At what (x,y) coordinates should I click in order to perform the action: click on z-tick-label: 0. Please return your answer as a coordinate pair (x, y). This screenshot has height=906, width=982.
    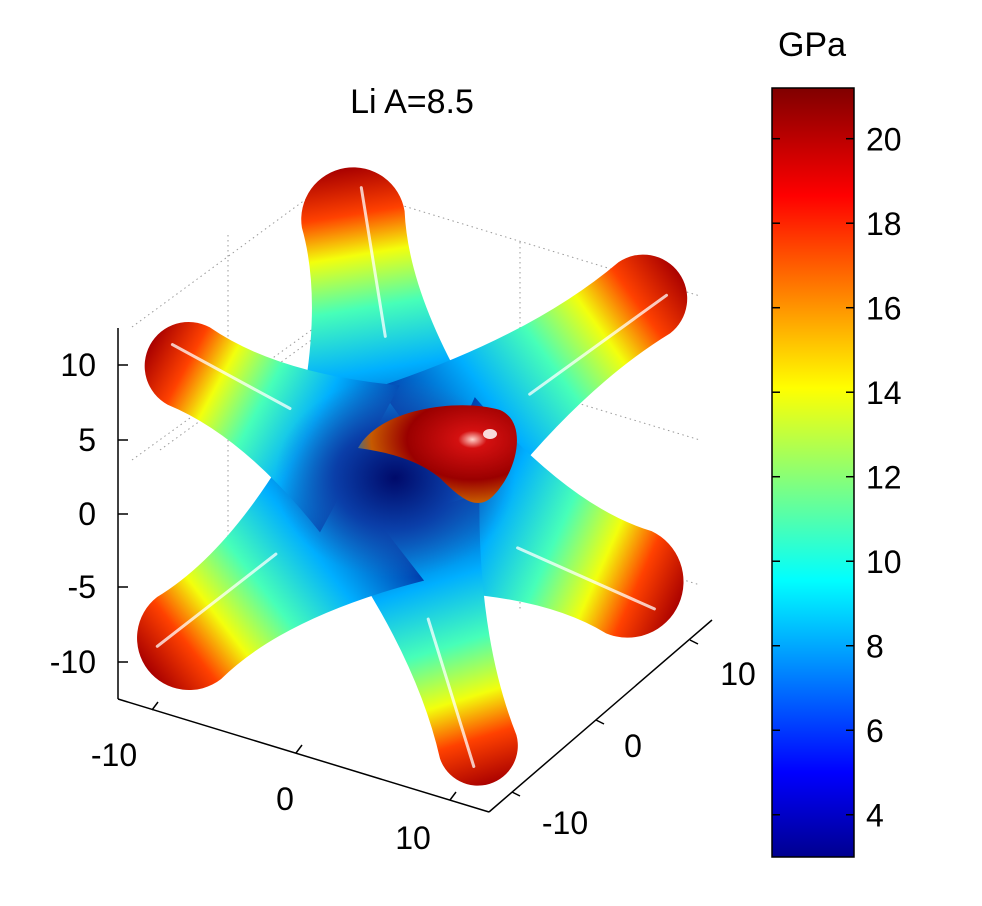
    Looking at the image, I should click on (87, 514).